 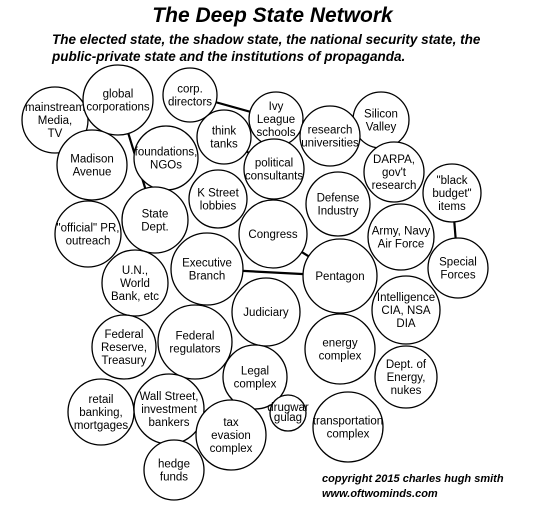 I want to click on node-label-line: Forces, so click(x=457, y=276).